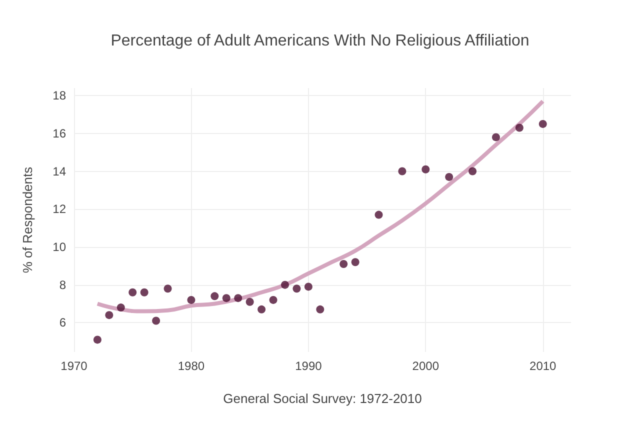  Describe the element at coordinates (59, 171) in the screenshot. I see `y-tick-label: 14` at that location.